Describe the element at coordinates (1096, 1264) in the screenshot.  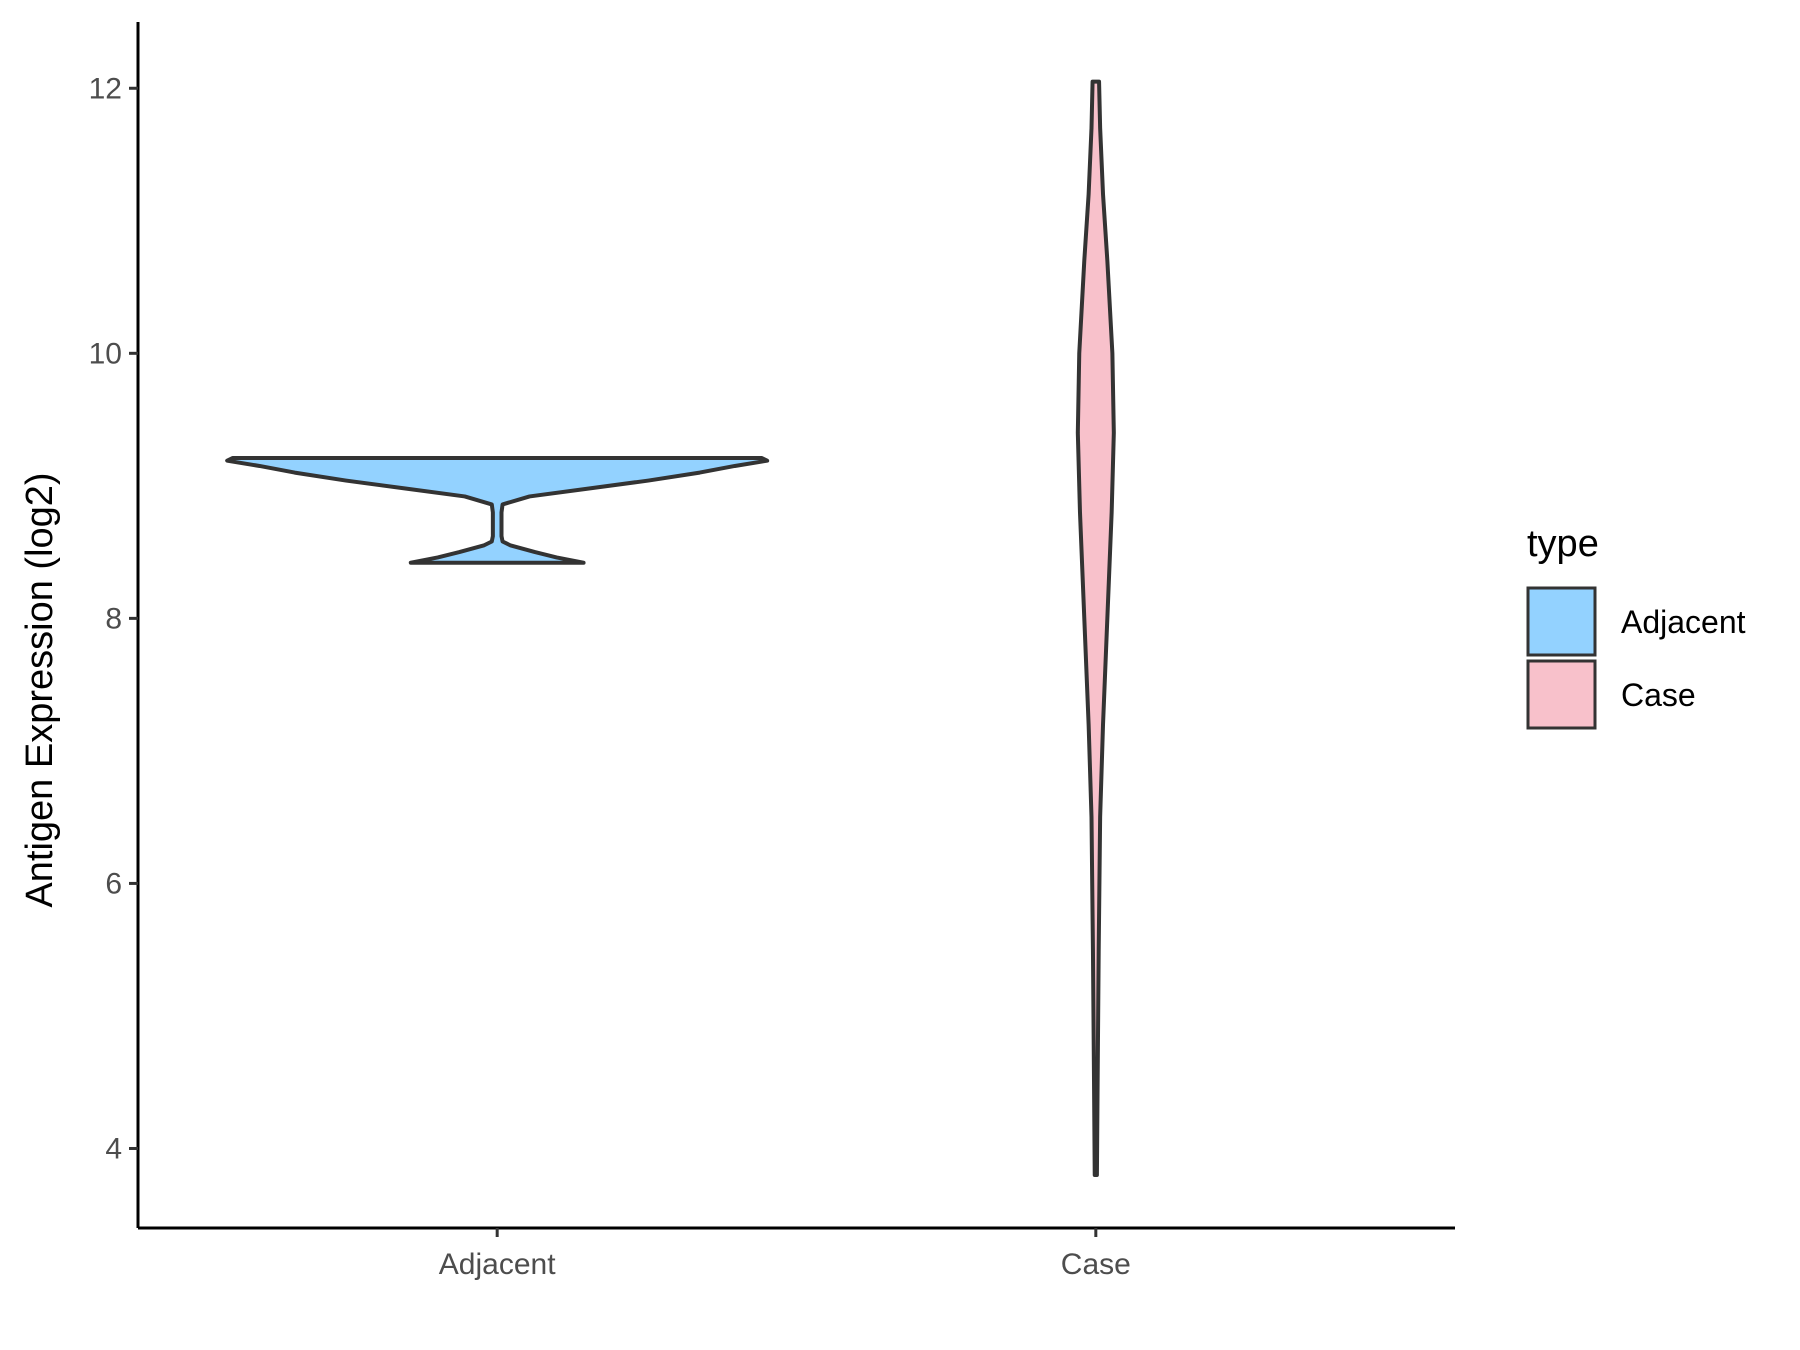
I see `x-tick-label-case: Case` at that location.